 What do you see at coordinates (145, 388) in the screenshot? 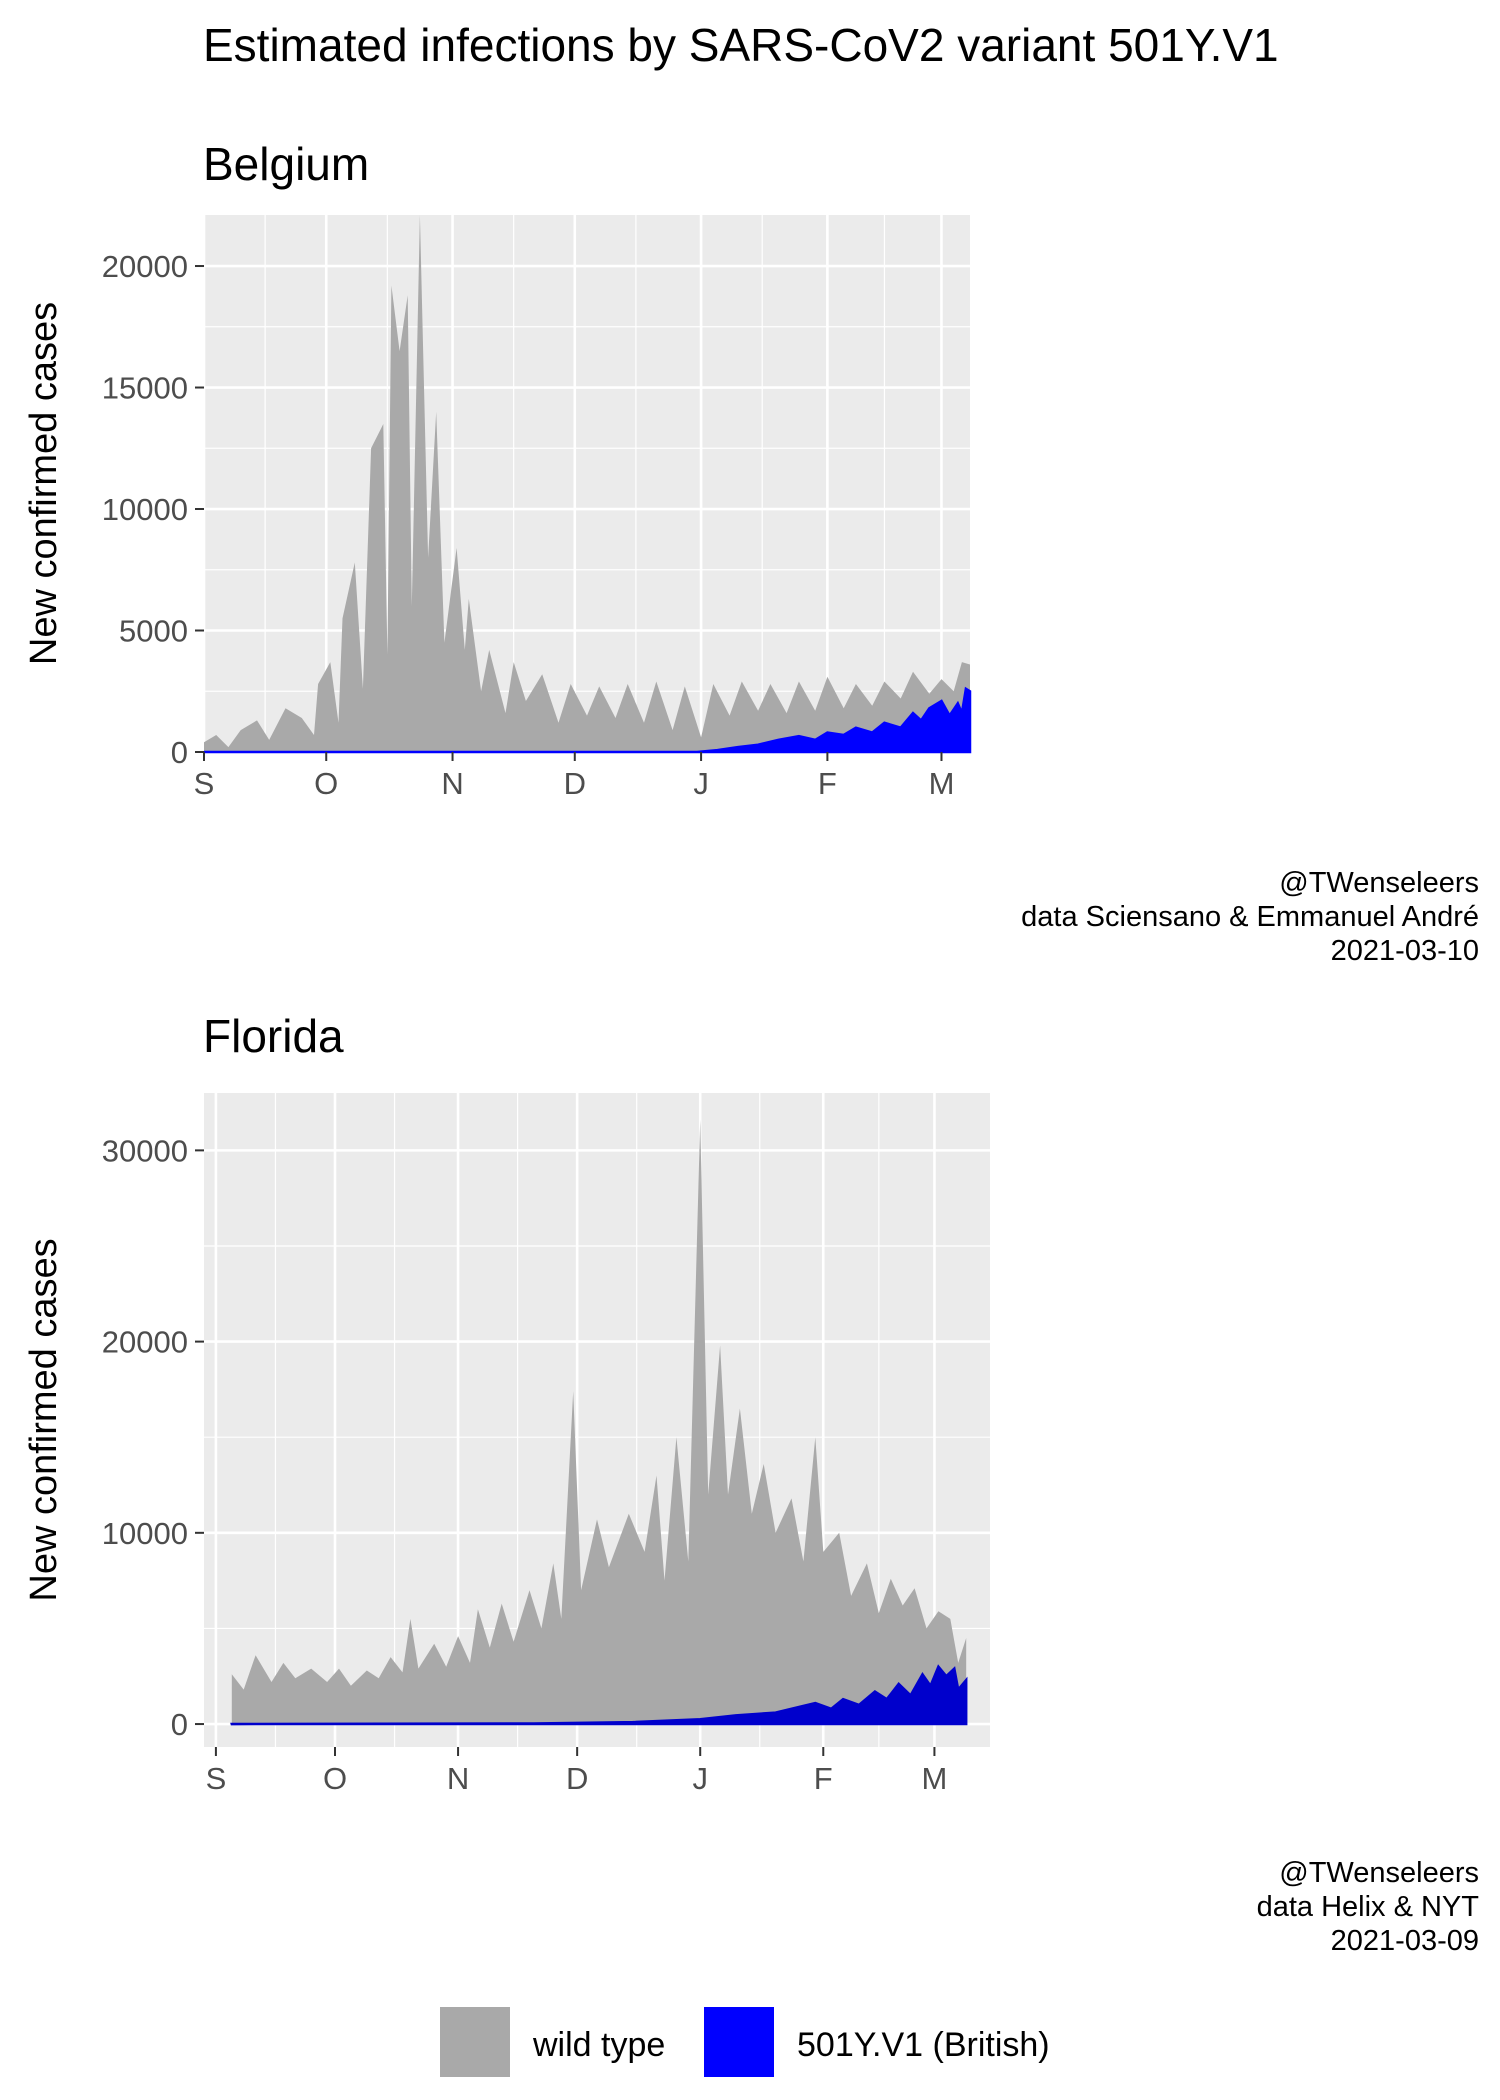
I see `y-tick-label: 15000` at bounding box center [145, 388].